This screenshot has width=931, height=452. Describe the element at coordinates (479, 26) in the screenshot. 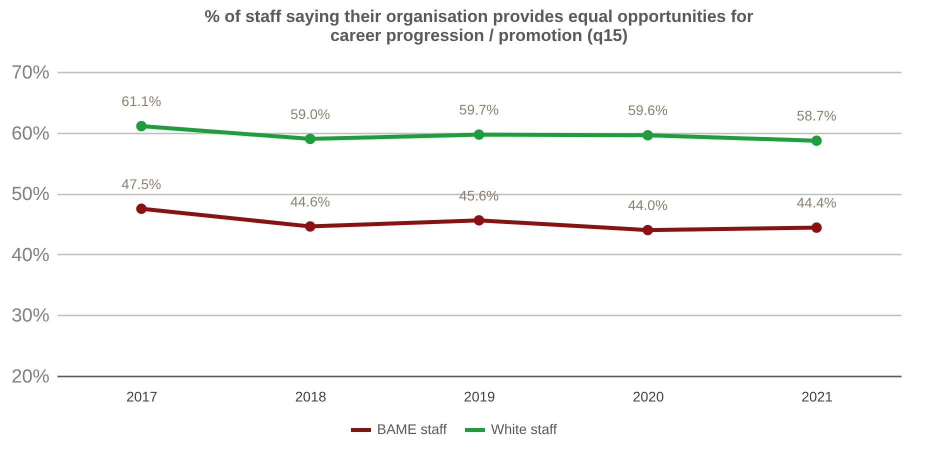

I see `chart-title: % of staff saying their organisation provides equal opportunities for career progression / promotion (q15)` at that location.